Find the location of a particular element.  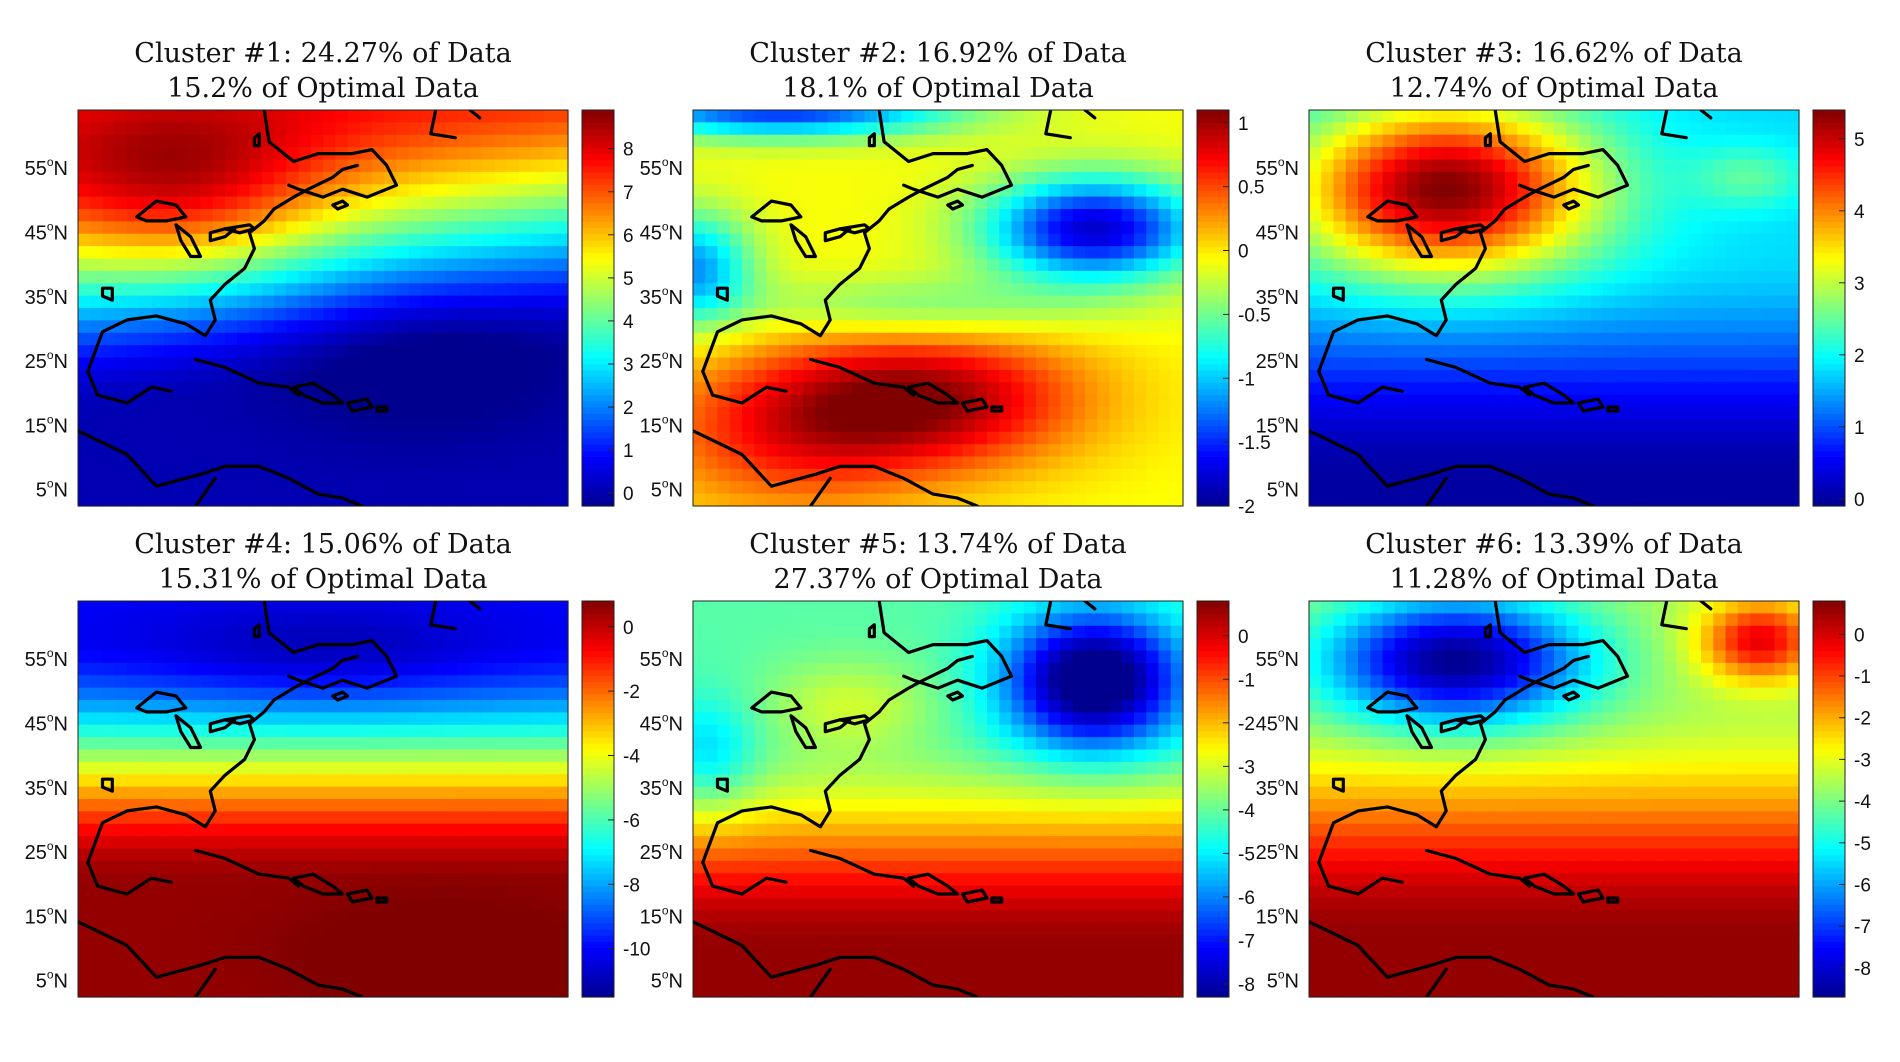

coastline is located at coordinates (1706, 115).